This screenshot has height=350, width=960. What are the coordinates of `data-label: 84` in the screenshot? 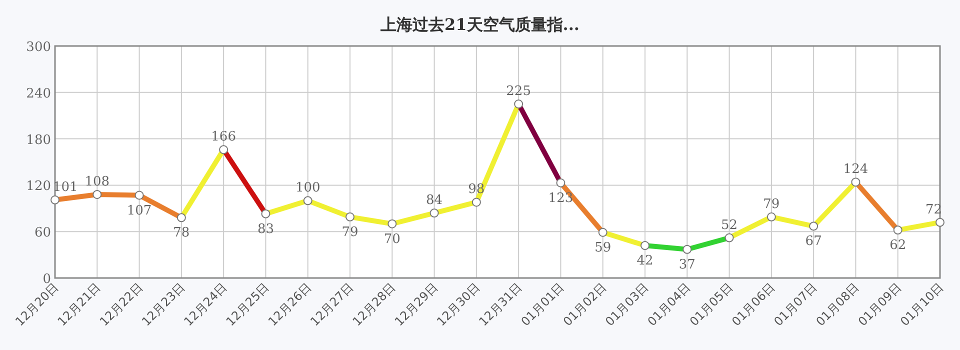 It's located at (434, 200).